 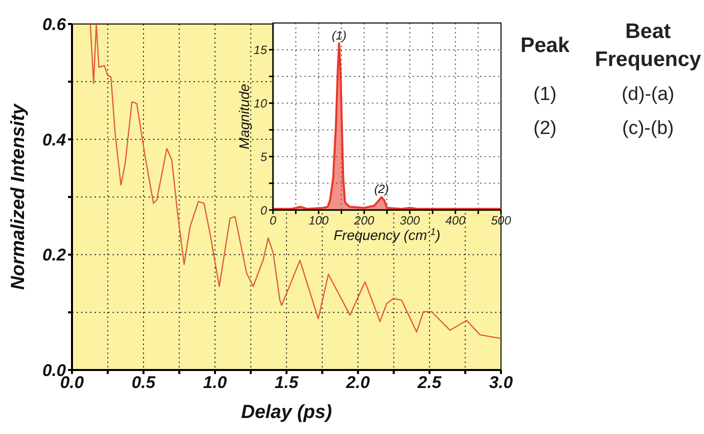 I want to click on y-tick-label: 5, so click(x=264, y=157).